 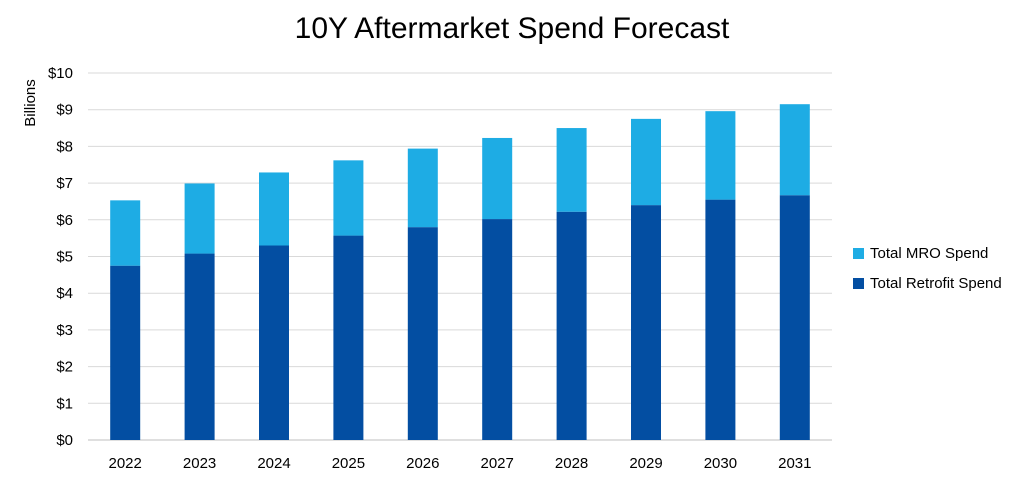 I want to click on legend-label: Total Retrofit Spend, so click(x=936, y=283).